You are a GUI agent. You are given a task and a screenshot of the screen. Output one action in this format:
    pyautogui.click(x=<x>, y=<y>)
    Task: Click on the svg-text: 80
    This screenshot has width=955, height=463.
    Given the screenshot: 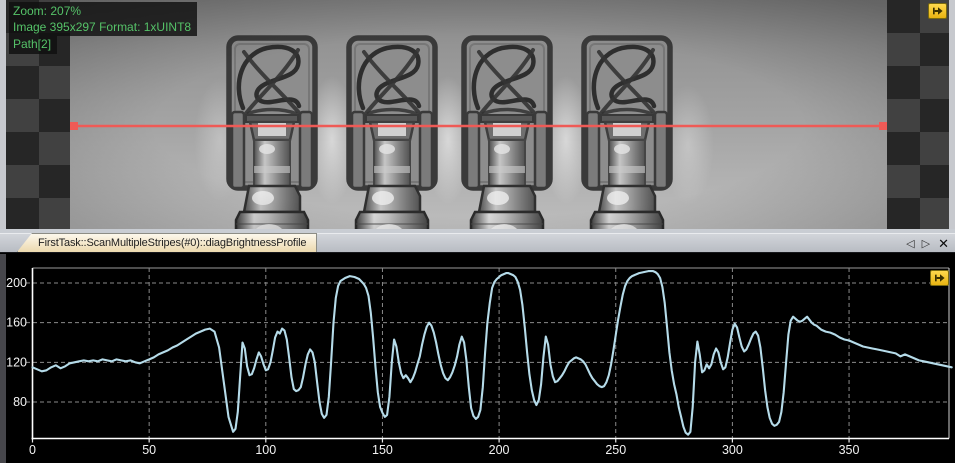 What is the action you would take?
    pyautogui.click(x=20, y=402)
    